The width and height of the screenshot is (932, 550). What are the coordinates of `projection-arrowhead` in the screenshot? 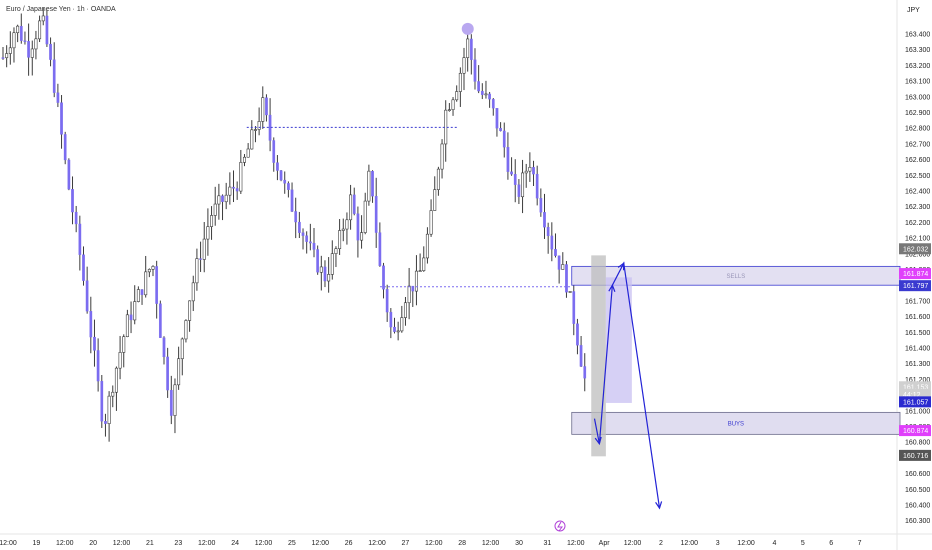 It's located at (612, 287).